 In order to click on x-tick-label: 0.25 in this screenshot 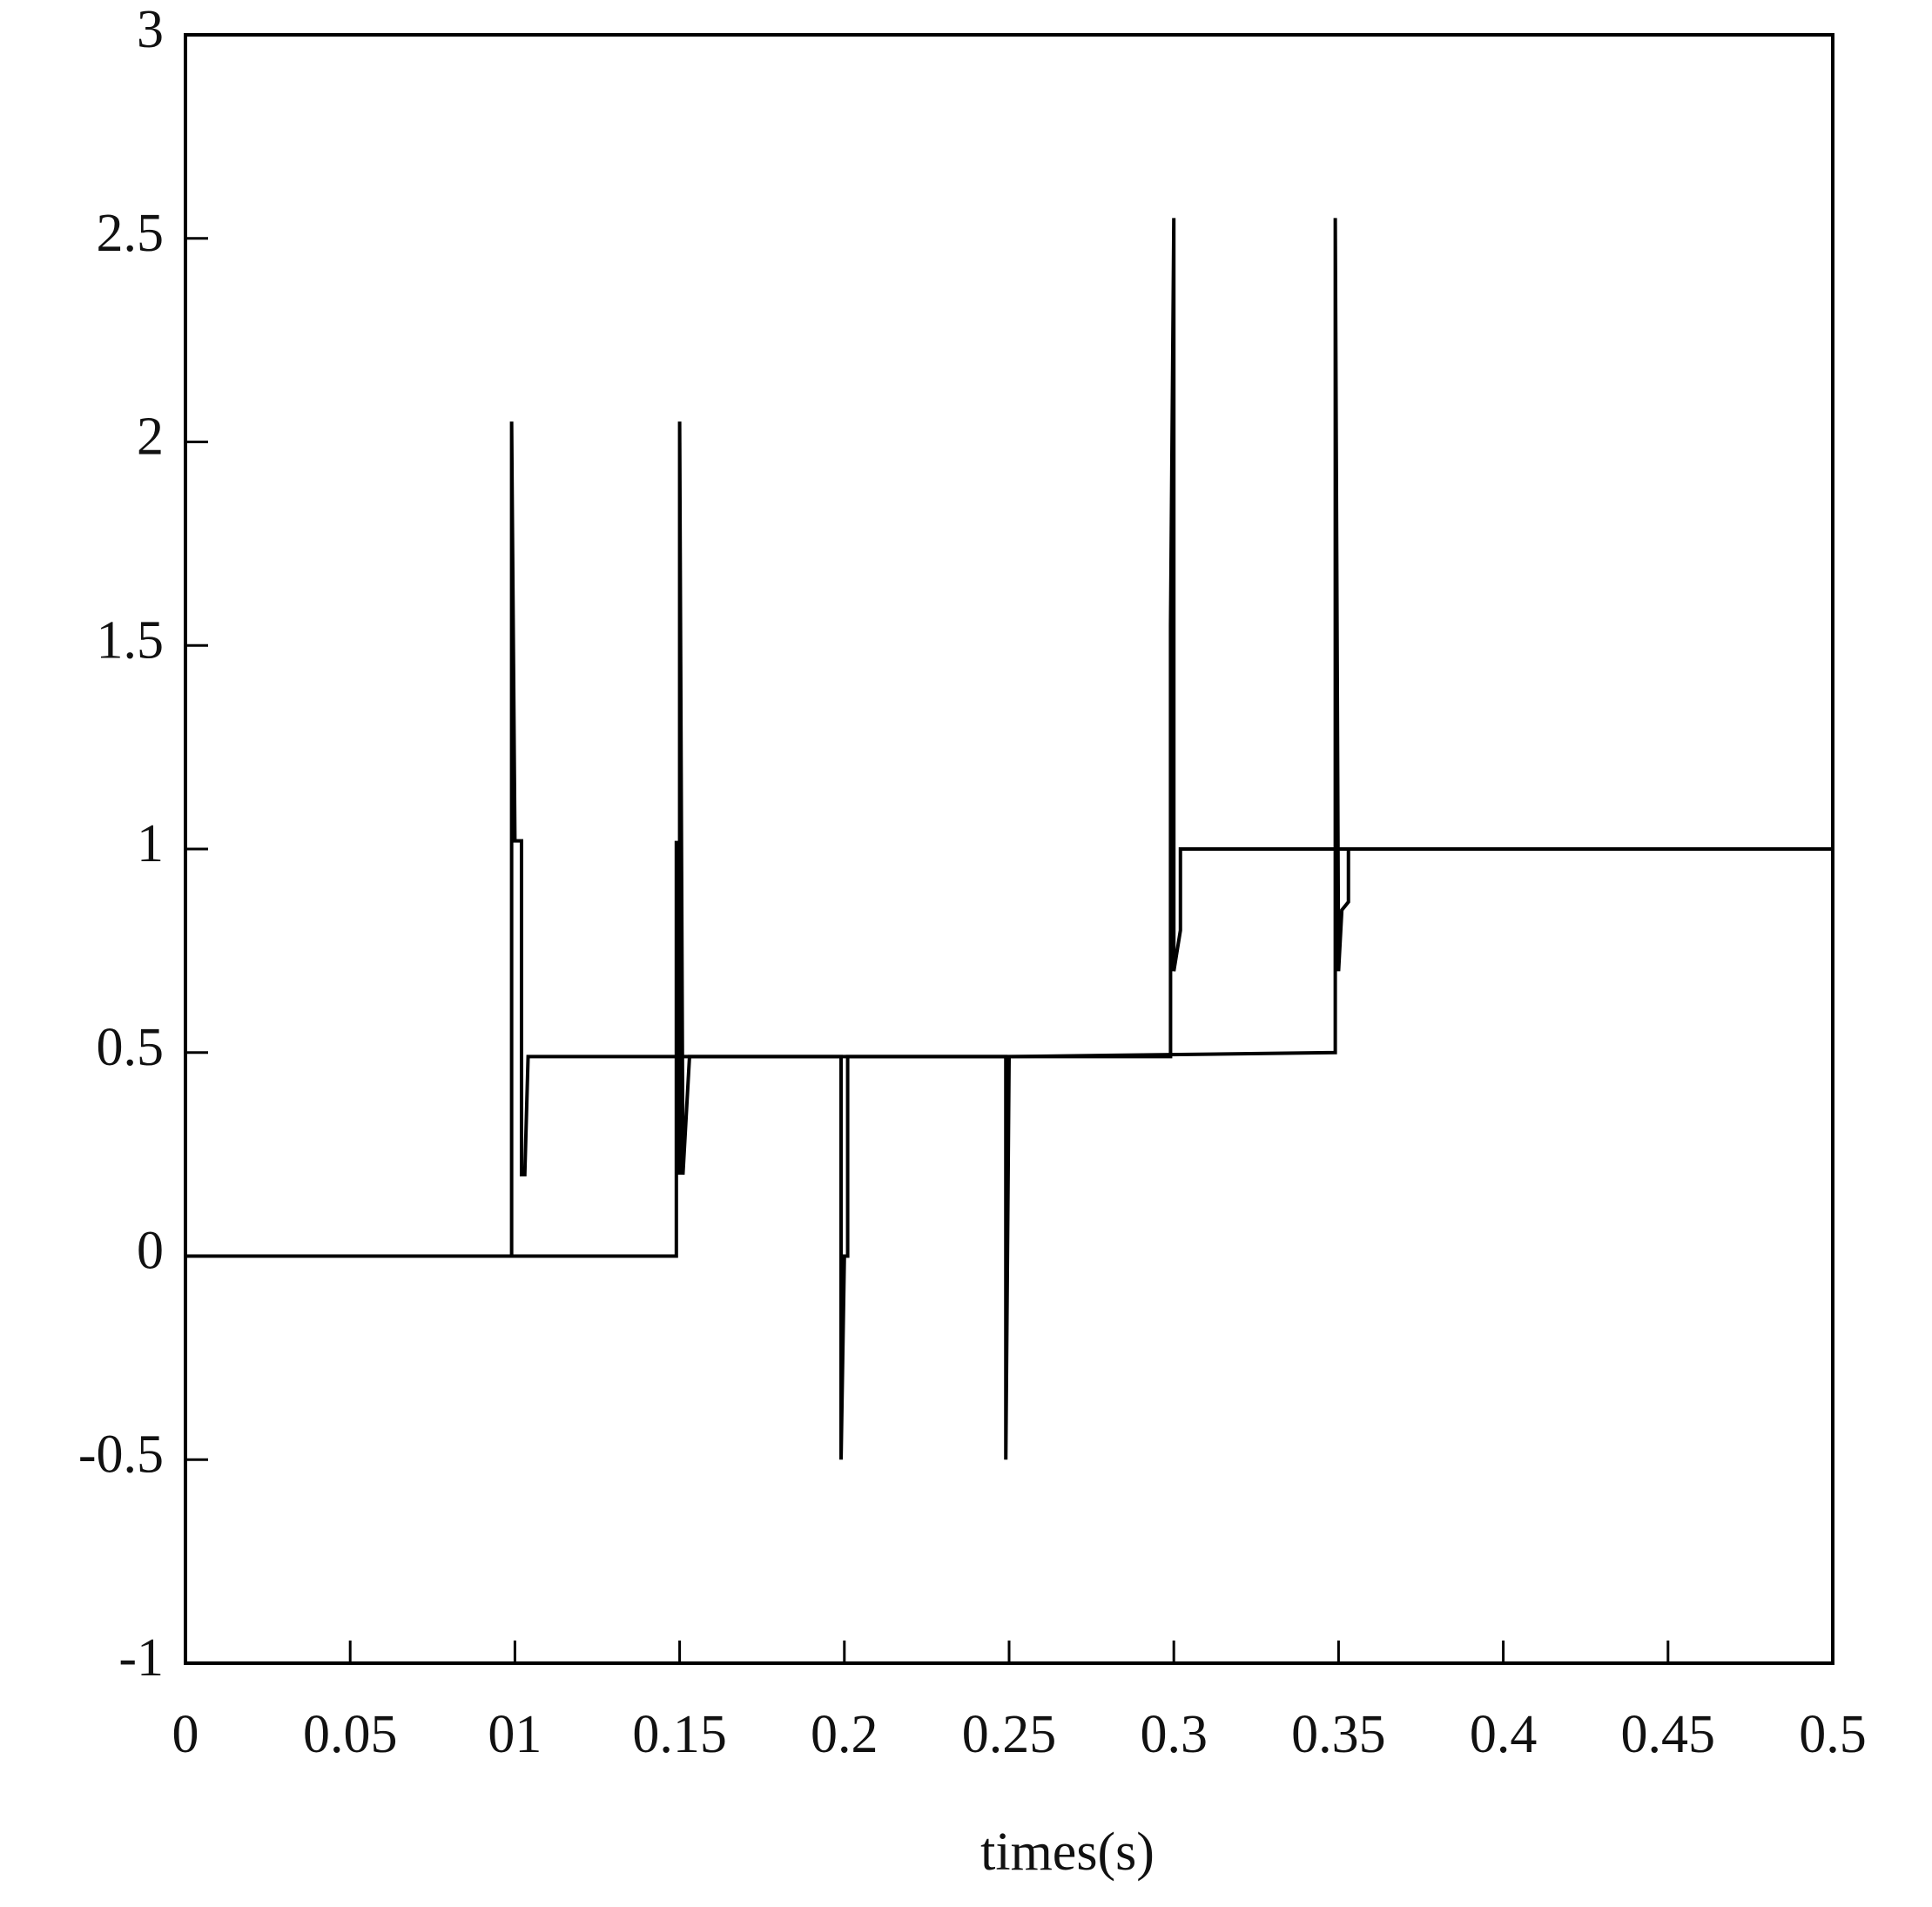, I will do `click(1009, 1734)`.